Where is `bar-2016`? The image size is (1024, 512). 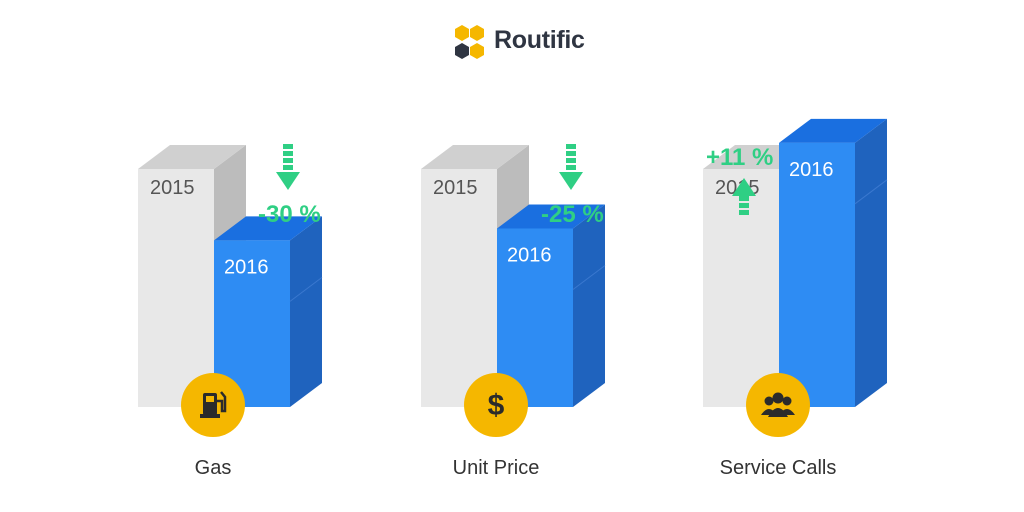
bar-2016 is located at coordinates (817, 274).